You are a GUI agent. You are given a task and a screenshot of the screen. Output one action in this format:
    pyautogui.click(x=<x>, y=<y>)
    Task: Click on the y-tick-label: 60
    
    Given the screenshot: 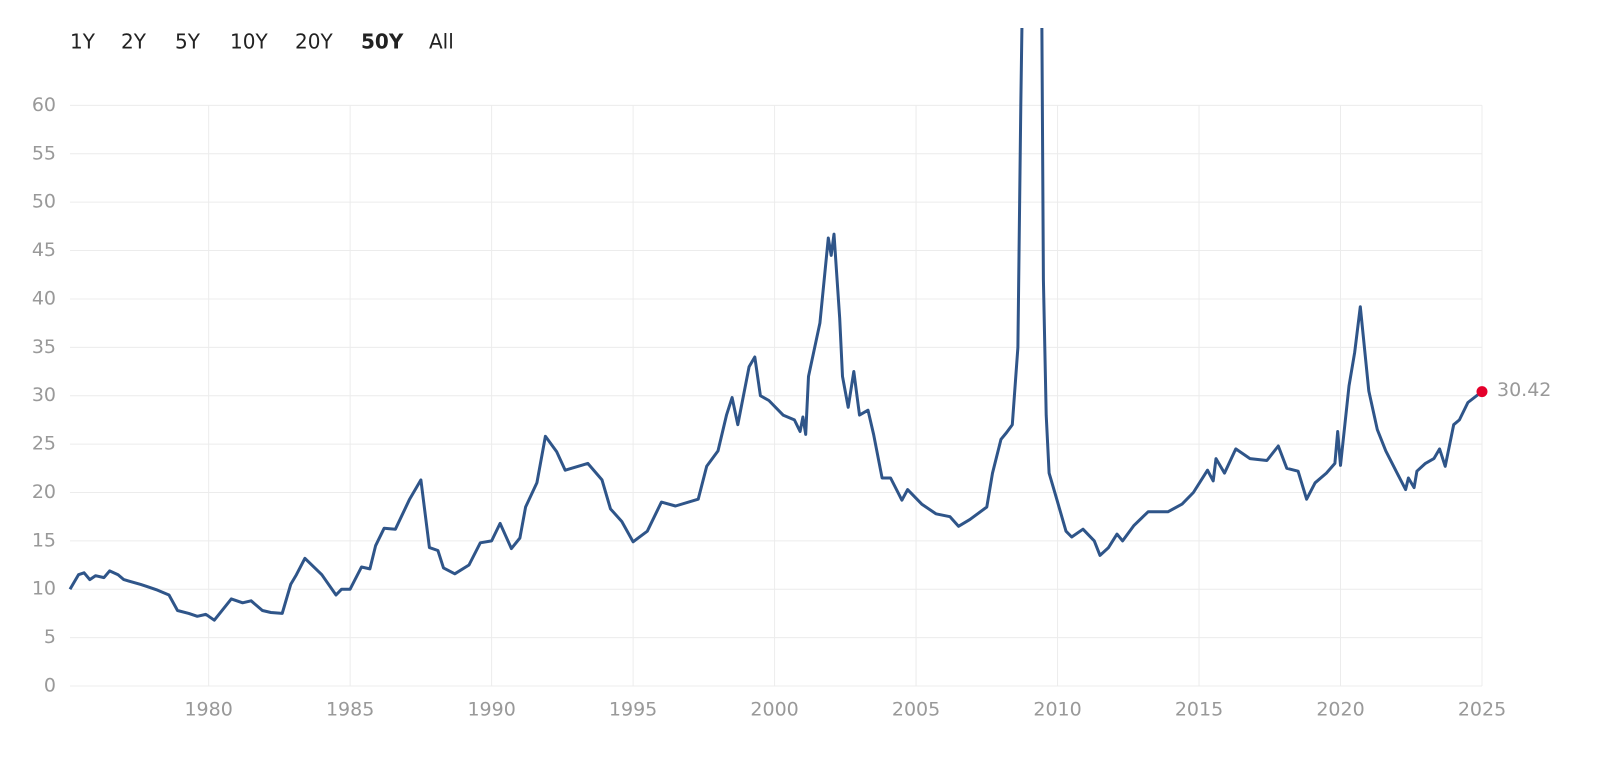 What is the action you would take?
    pyautogui.click(x=44, y=105)
    